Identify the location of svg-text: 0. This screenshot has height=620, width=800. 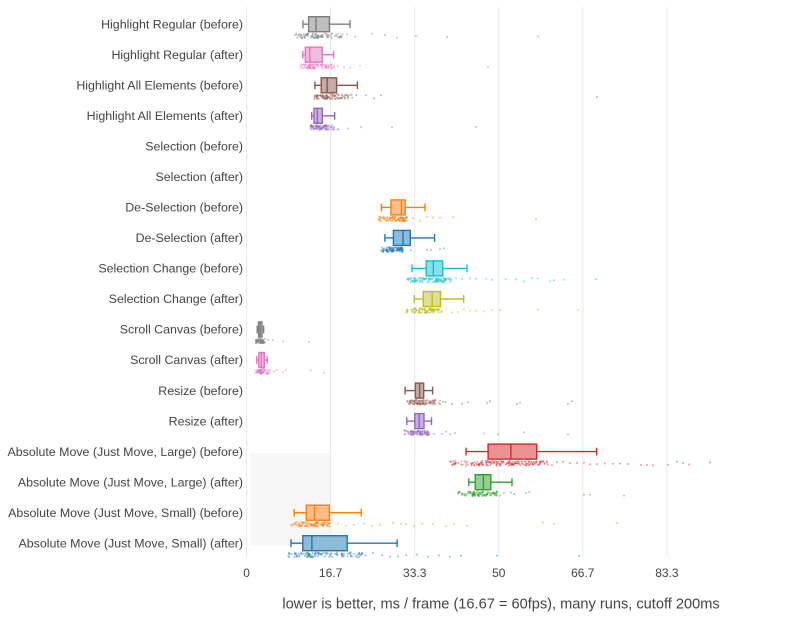
(246, 573).